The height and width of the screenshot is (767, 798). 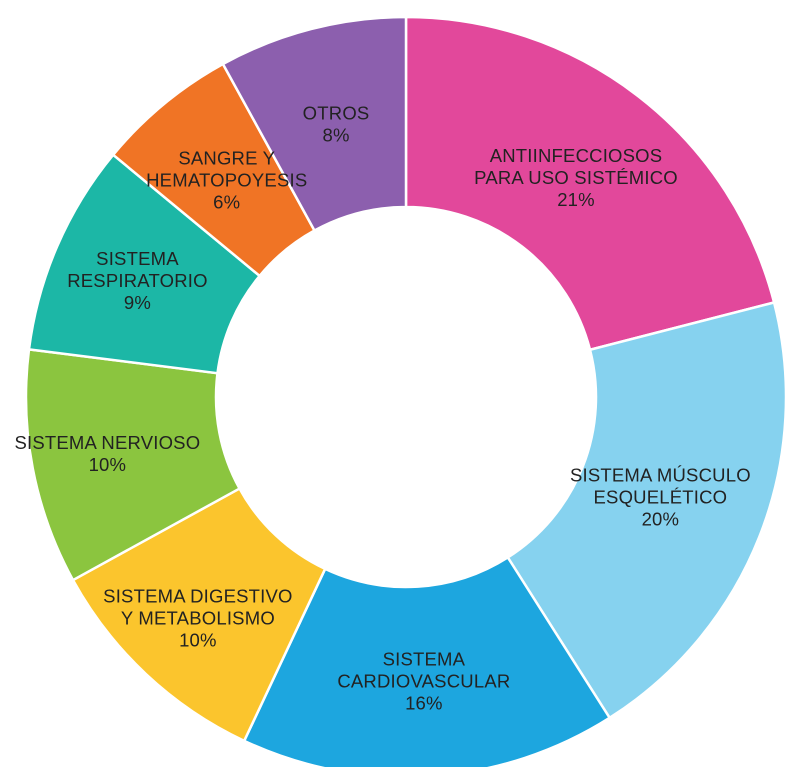 I want to click on slice-label: SANGRE Y HEMATOPOYESIS 6%, so click(x=226, y=179).